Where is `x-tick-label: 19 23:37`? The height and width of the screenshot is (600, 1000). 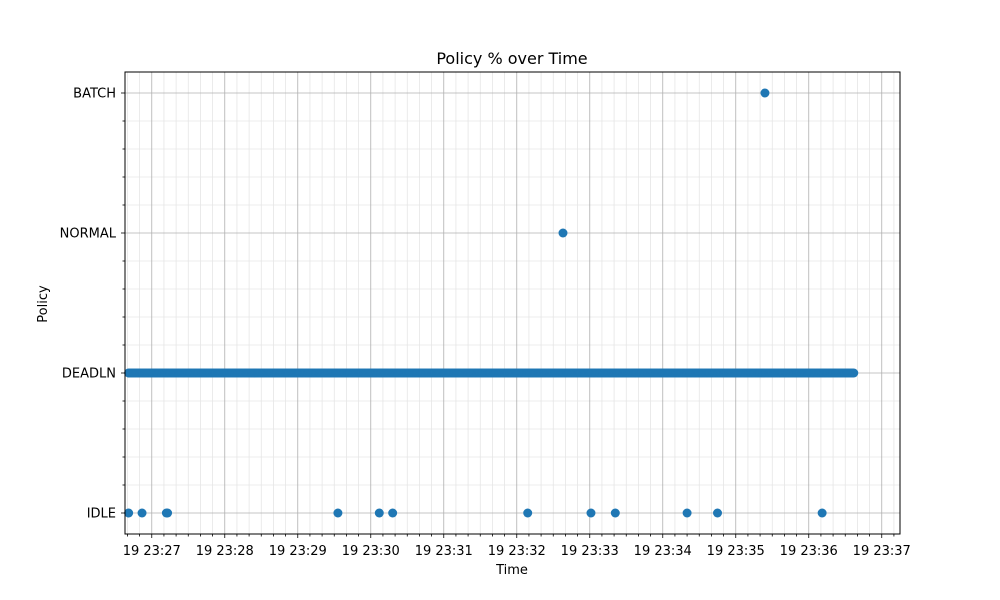
x-tick-label: 19 23:37 is located at coordinates (882, 551).